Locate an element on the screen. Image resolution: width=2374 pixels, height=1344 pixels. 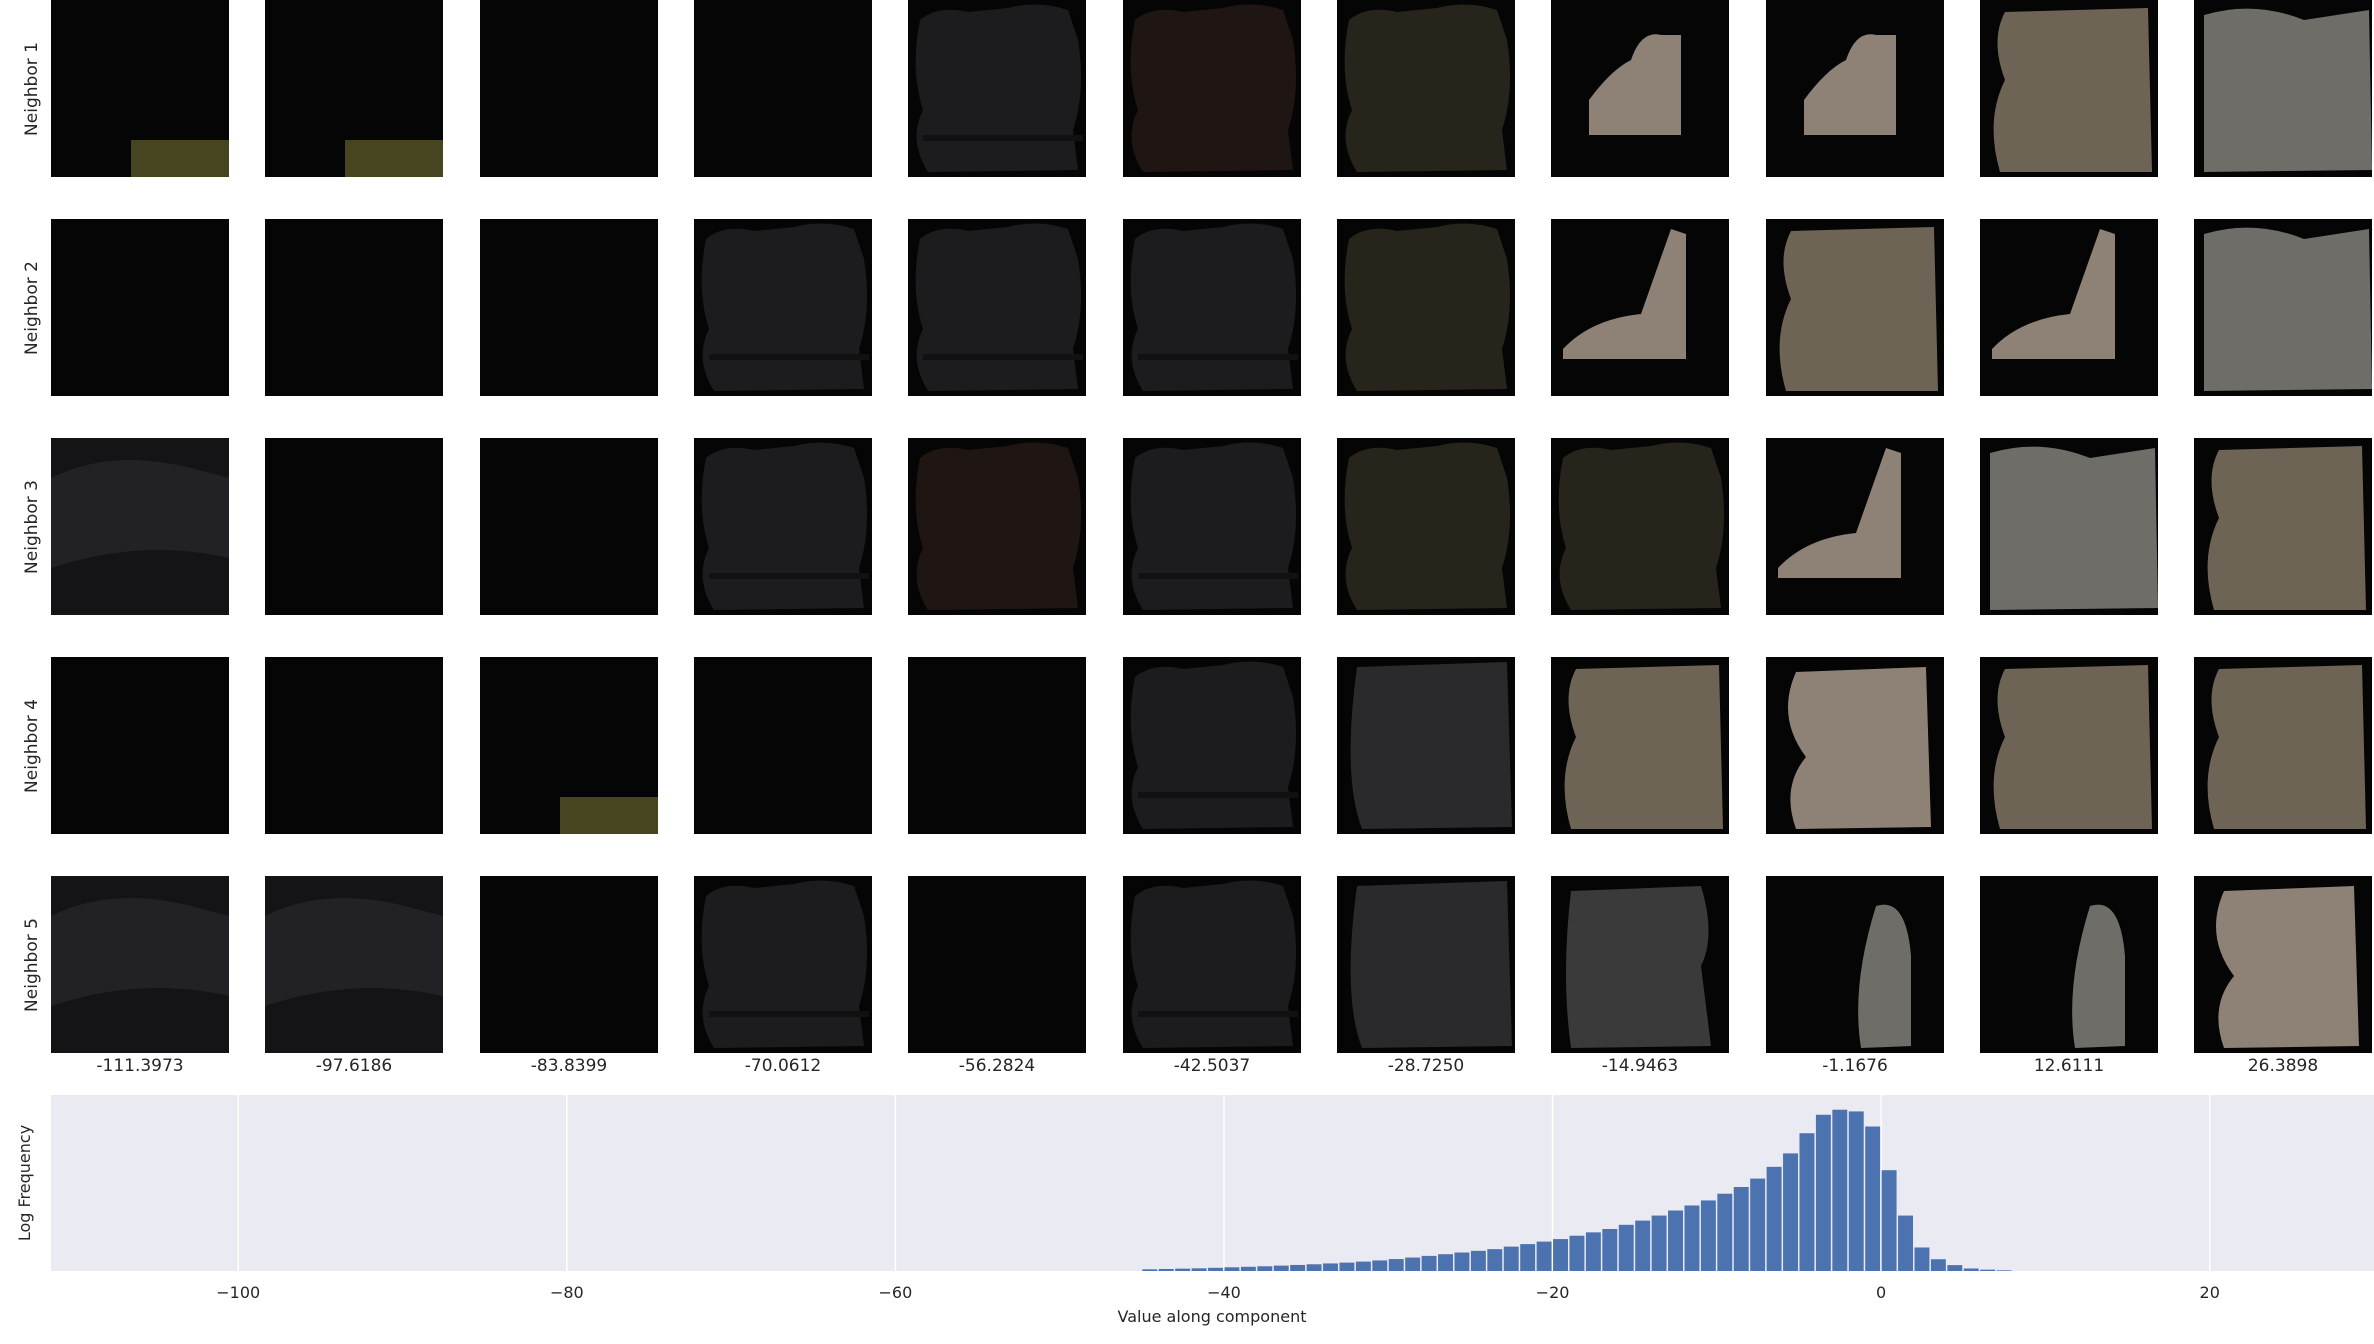
x-tick-labels: −100 −80 −60 −40 −20 0 20 is located at coordinates (1218, 1292).